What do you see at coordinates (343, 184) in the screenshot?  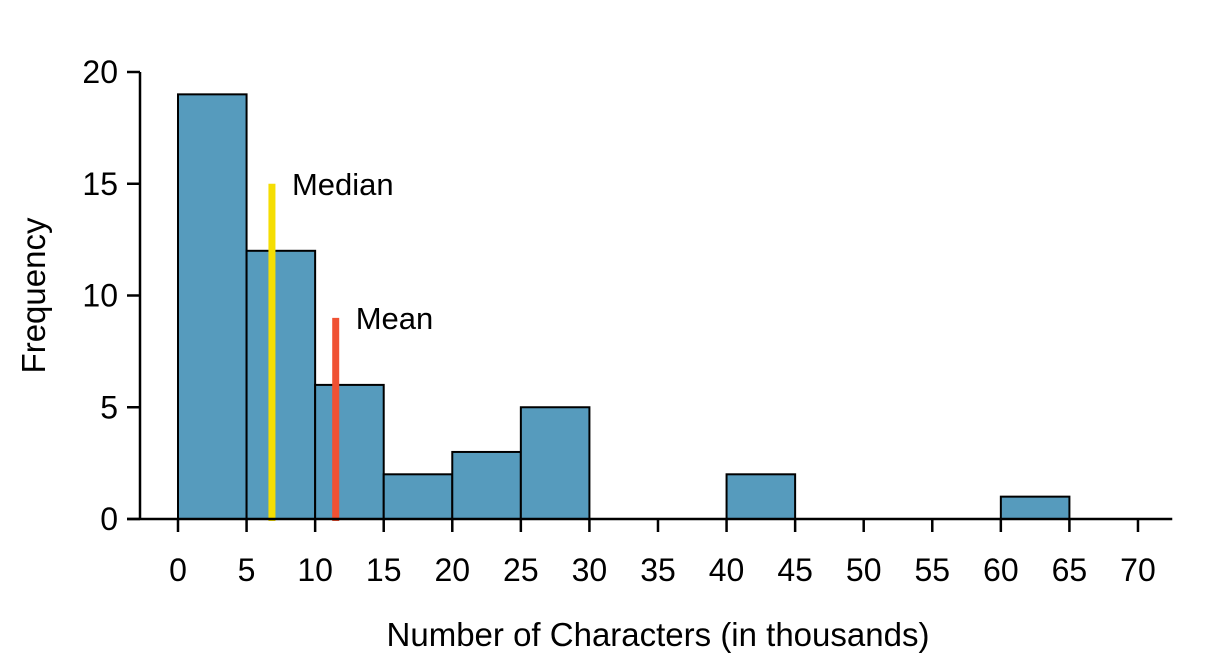 I see `median-label: Median` at bounding box center [343, 184].